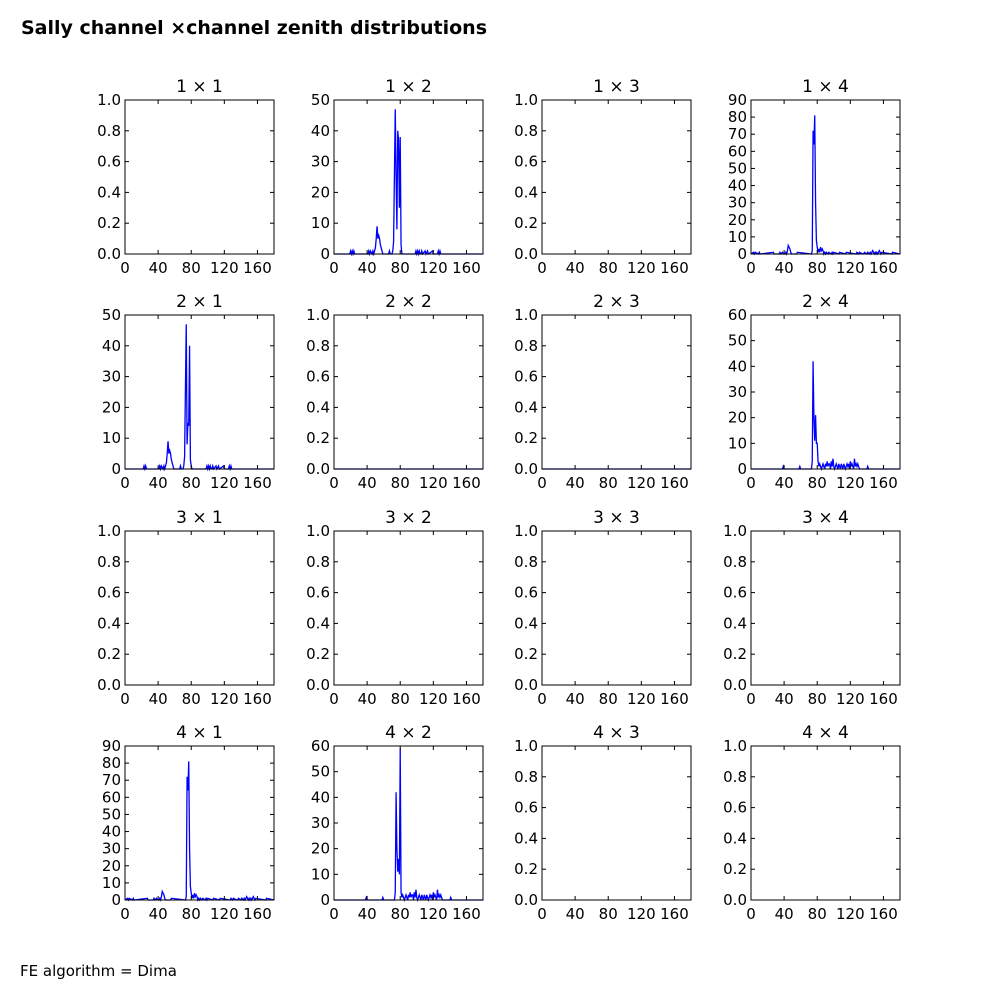 This screenshot has width=1000, height=1000. What do you see at coordinates (784, 914) in the screenshot?
I see `subplot-4-4-xtick-label: 40` at bounding box center [784, 914].